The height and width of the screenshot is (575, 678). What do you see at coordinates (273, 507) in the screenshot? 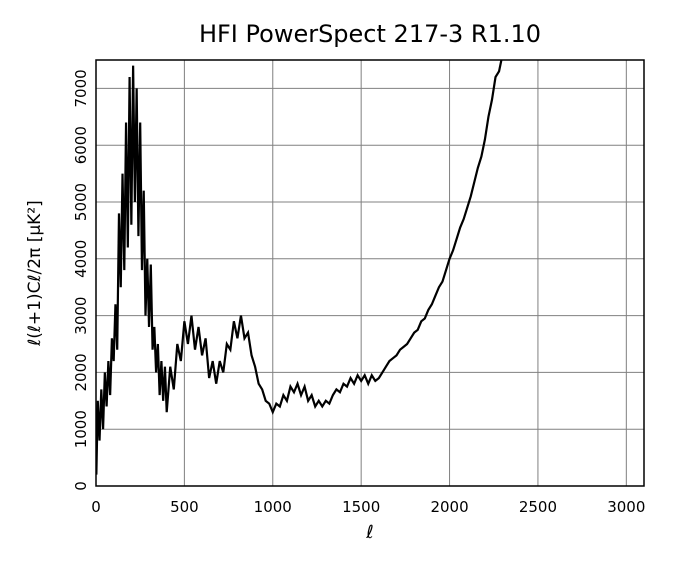
I see `x-tick-label: 1000` at bounding box center [273, 507].